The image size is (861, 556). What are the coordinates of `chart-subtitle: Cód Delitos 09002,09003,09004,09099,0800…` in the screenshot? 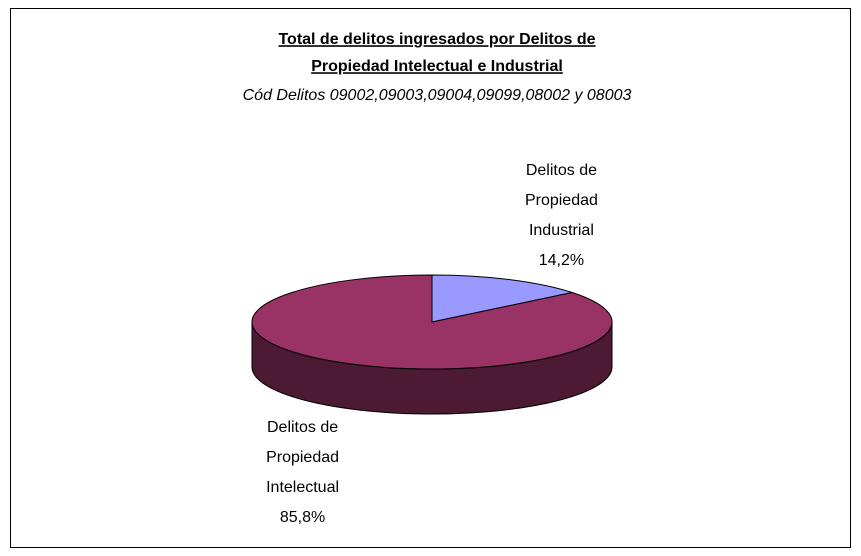 It's located at (437, 95).